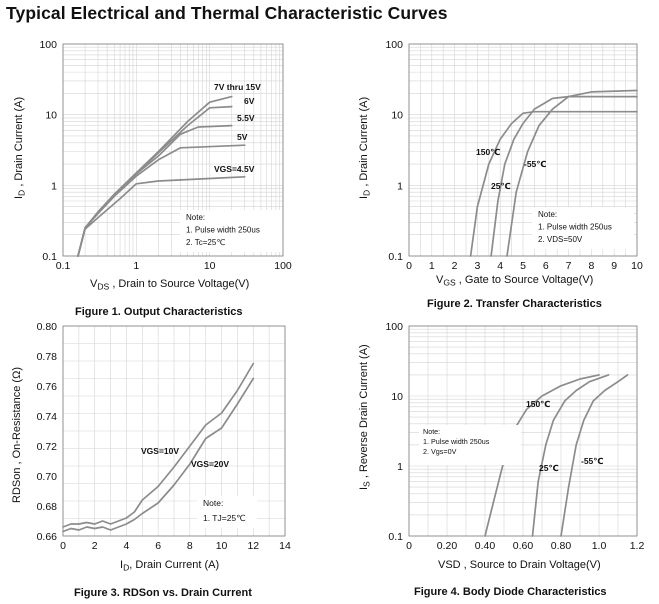 The image size is (659, 604). What do you see at coordinates (210, 464) in the screenshot?
I see `series-label: VGS=20V` at bounding box center [210, 464].